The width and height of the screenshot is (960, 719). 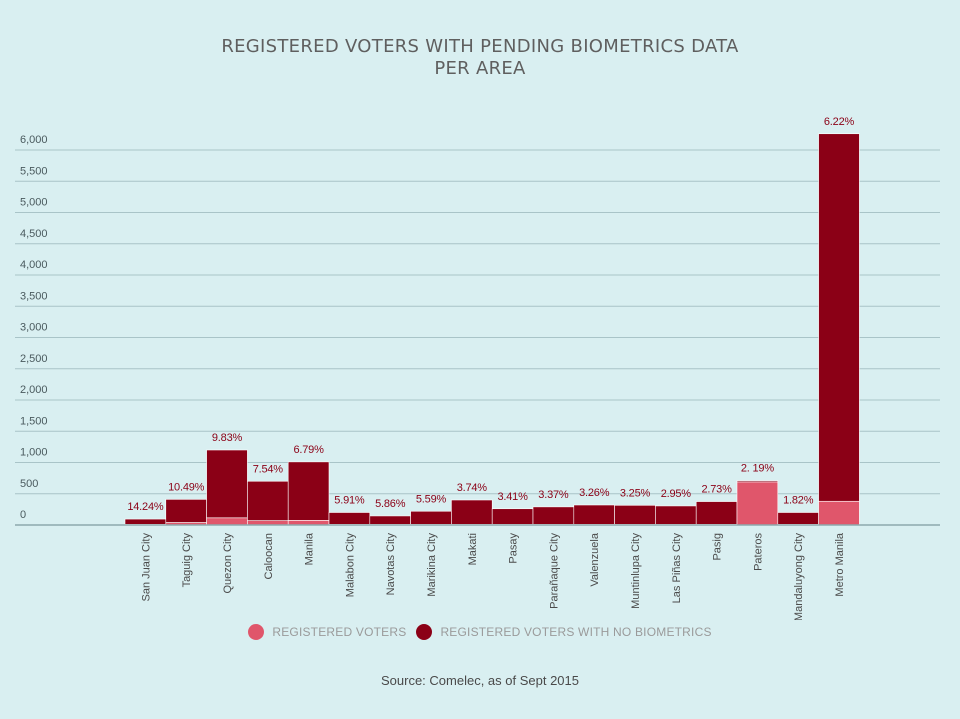 I want to click on data-label: 3.26%, so click(x=594, y=493).